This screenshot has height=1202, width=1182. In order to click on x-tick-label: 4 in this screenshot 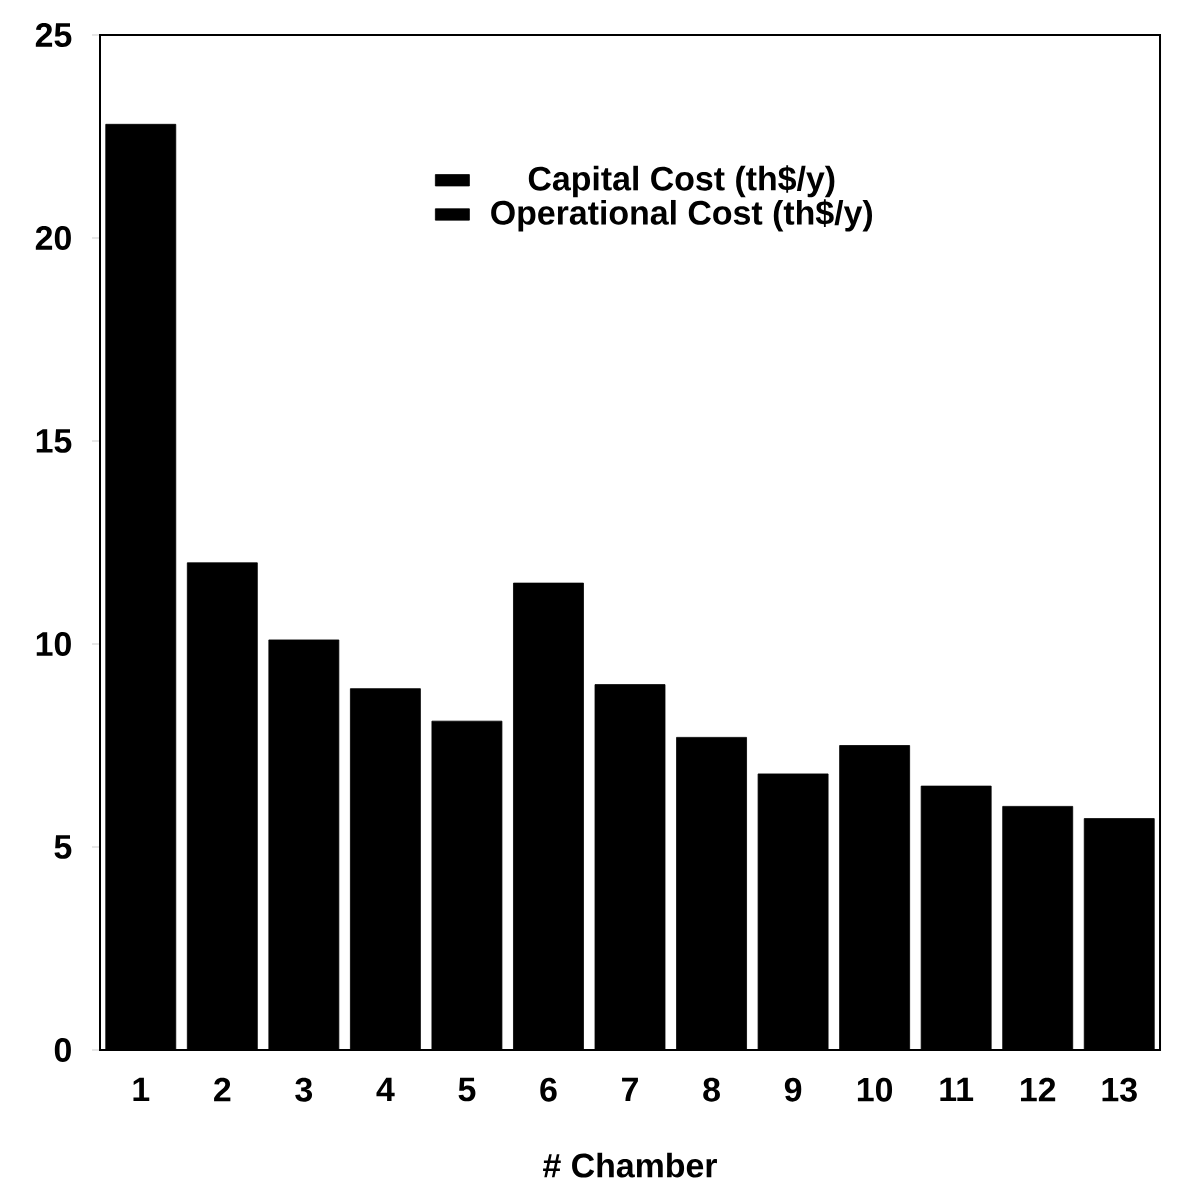, I will do `click(385, 1089)`.